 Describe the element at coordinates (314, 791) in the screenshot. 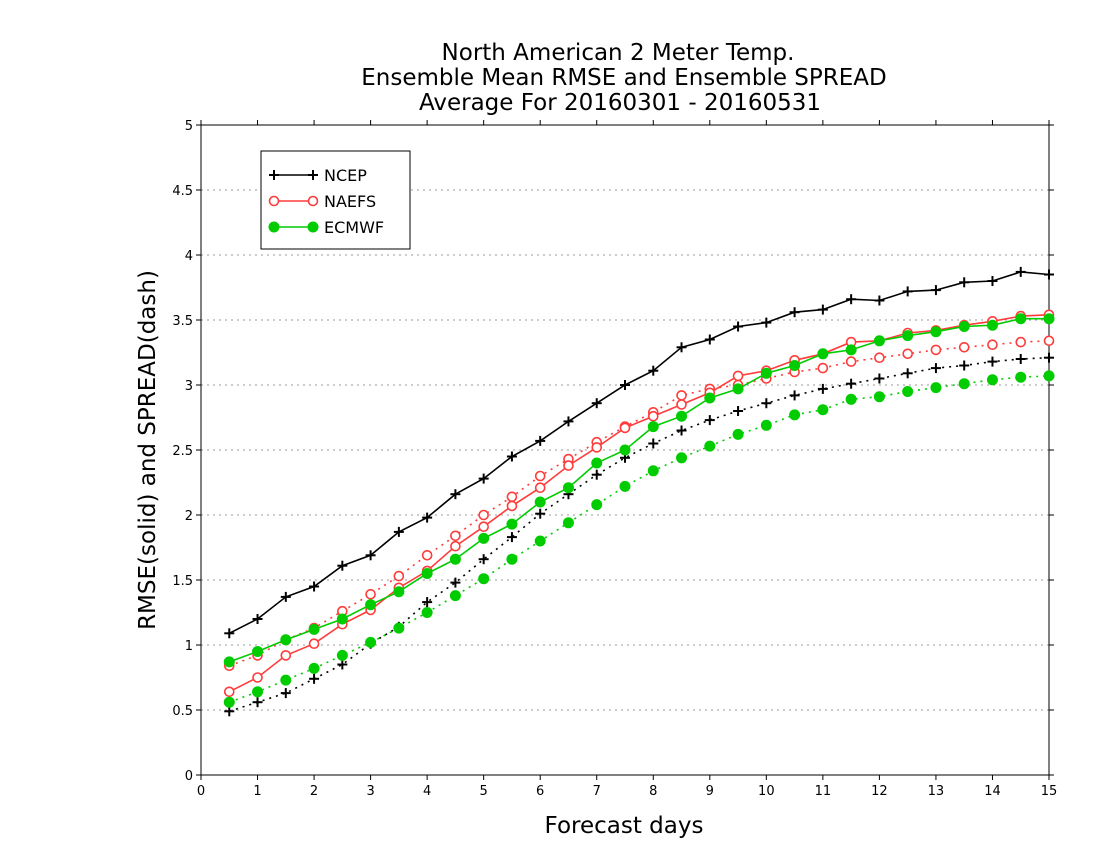

I see `x-tick-label-2: 2` at that location.